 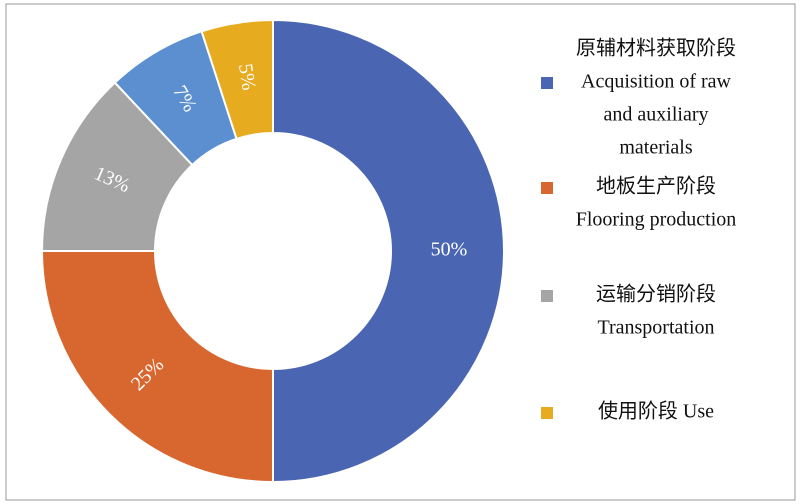 I want to click on legend-label: Acquisition of raw, so click(x=656, y=82).